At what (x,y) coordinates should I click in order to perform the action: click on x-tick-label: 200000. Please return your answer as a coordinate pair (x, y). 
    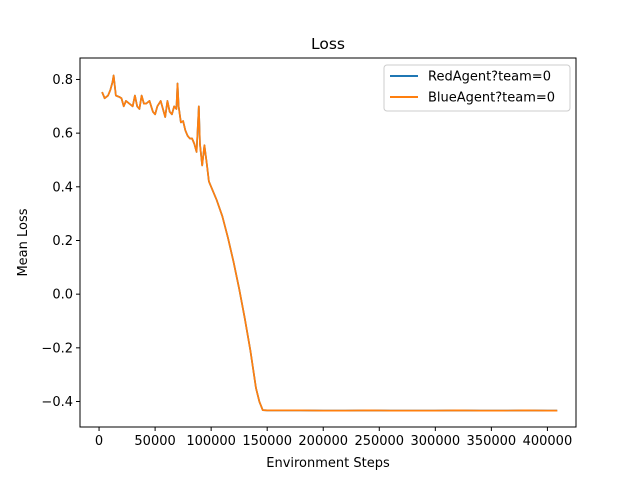
    Looking at the image, I should click on (323, 441).